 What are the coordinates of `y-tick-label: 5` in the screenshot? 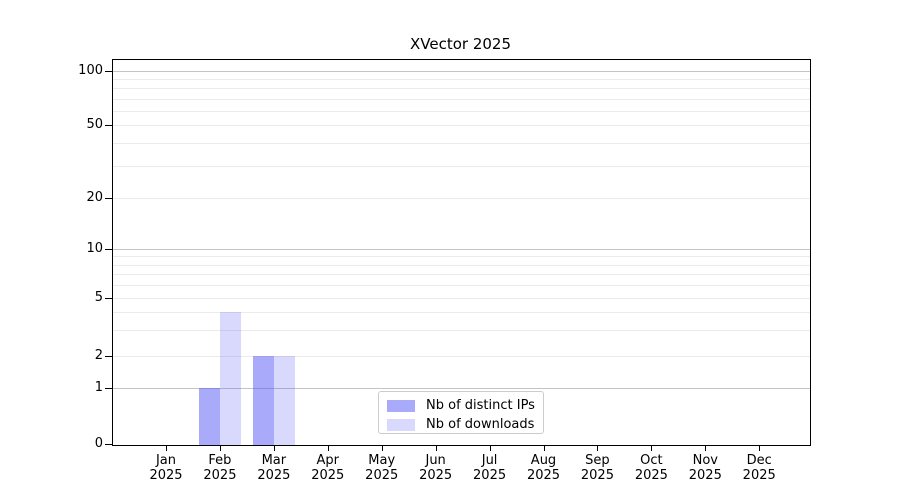 It's located at (98, 297).